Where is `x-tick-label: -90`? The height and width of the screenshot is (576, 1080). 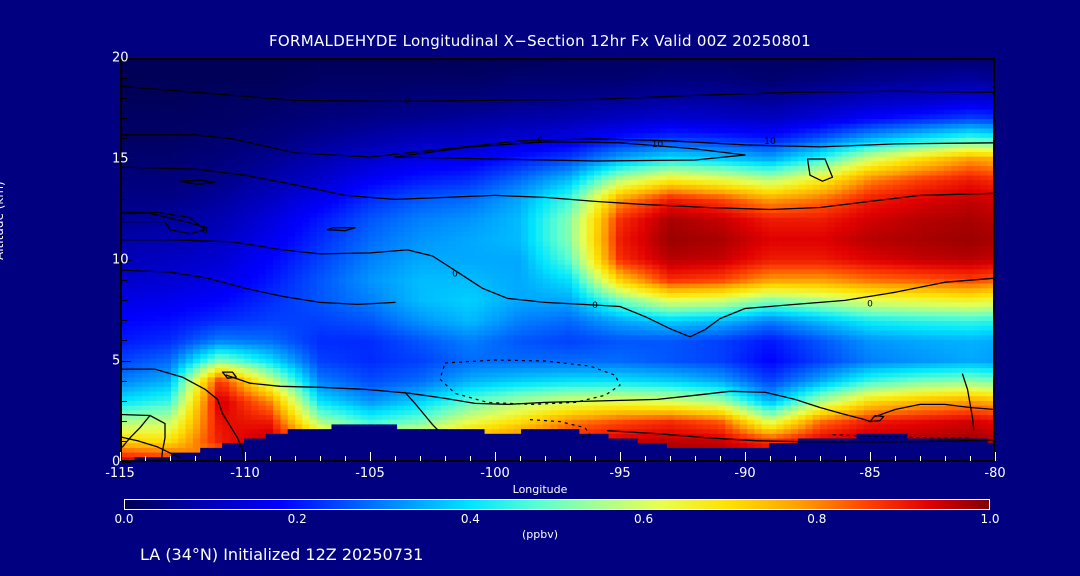 x-tick-label: -90 is located at coordinates (745, 473).